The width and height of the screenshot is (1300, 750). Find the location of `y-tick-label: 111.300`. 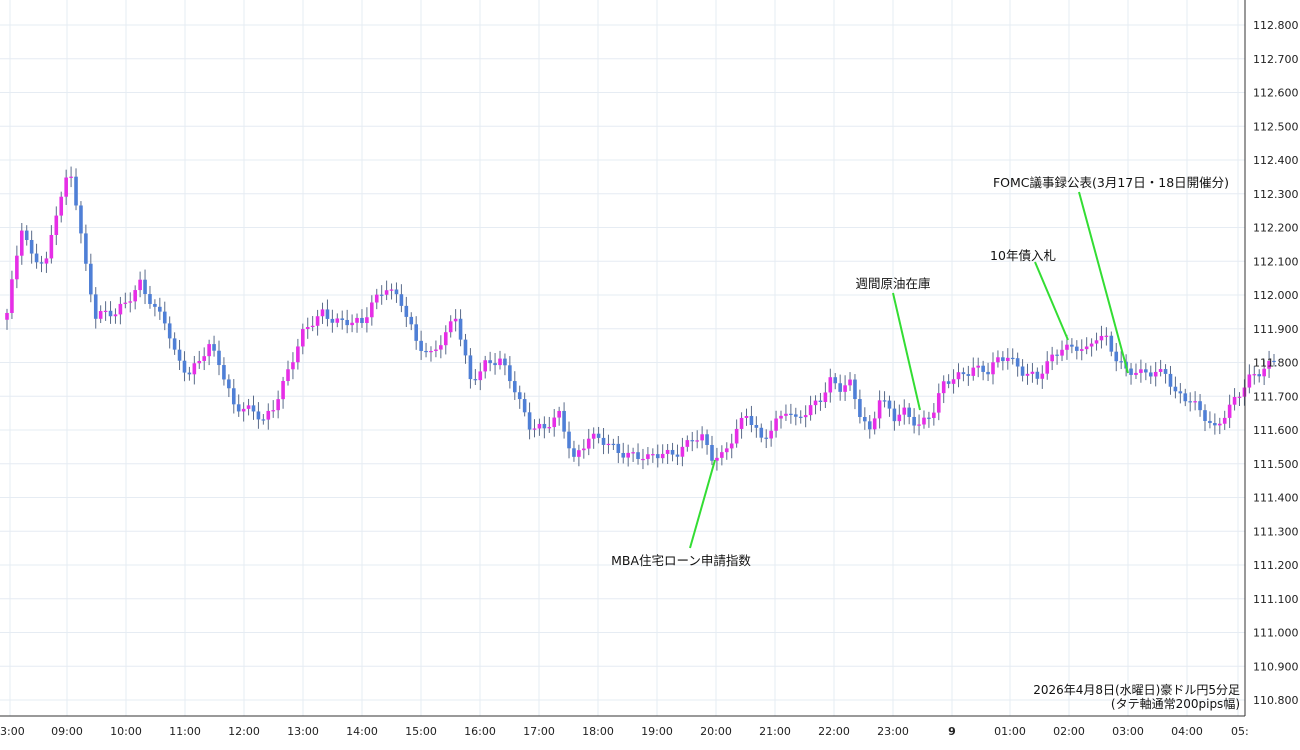

y-tick-label: 111.300 is located at coordinates (1276, 531).